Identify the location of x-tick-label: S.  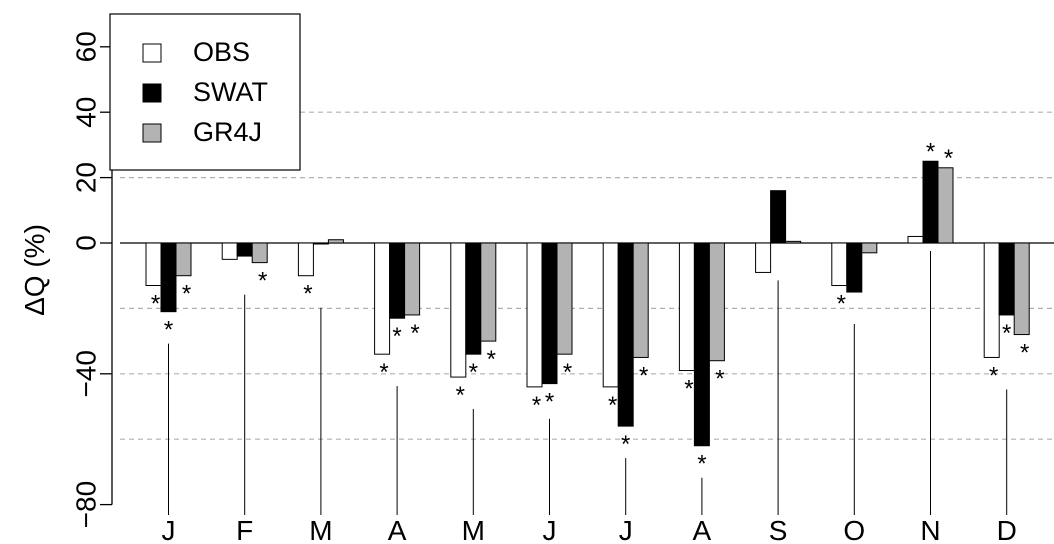
(778, 529).